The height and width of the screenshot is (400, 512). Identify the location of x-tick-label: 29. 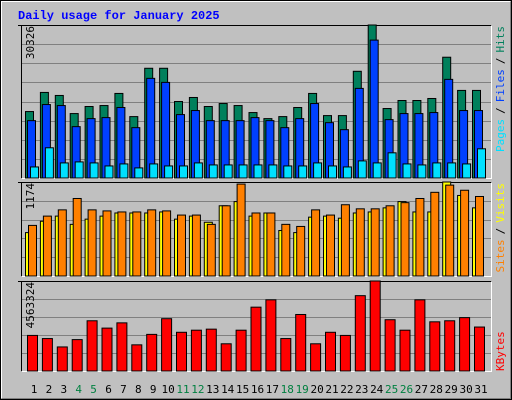
(451, 389).